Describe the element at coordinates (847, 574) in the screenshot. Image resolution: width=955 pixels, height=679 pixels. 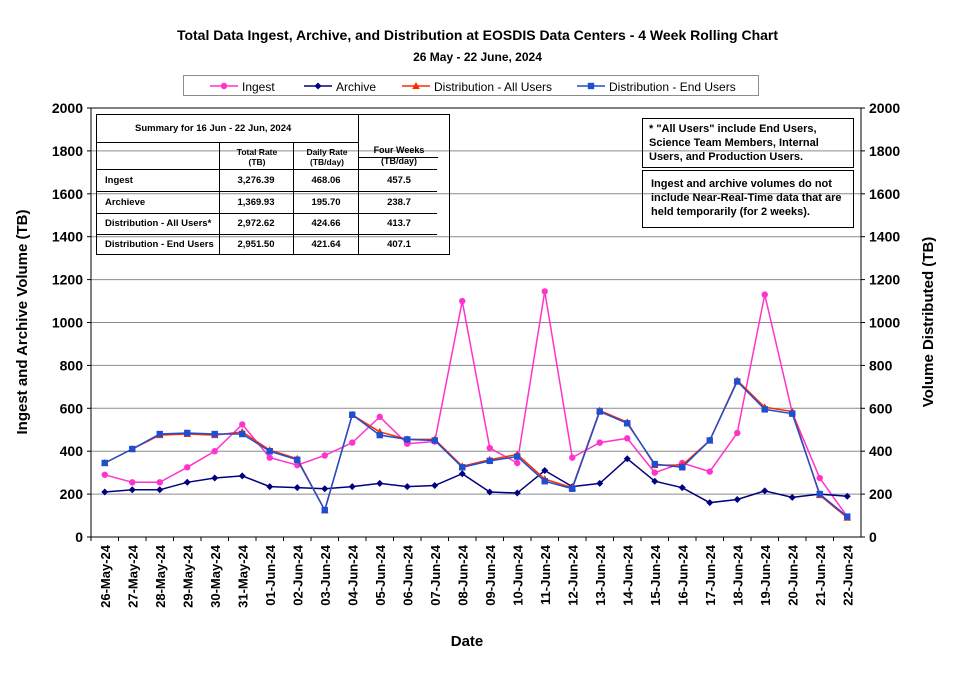
I see `x-tick-label: 22-Jun-24` at that location.